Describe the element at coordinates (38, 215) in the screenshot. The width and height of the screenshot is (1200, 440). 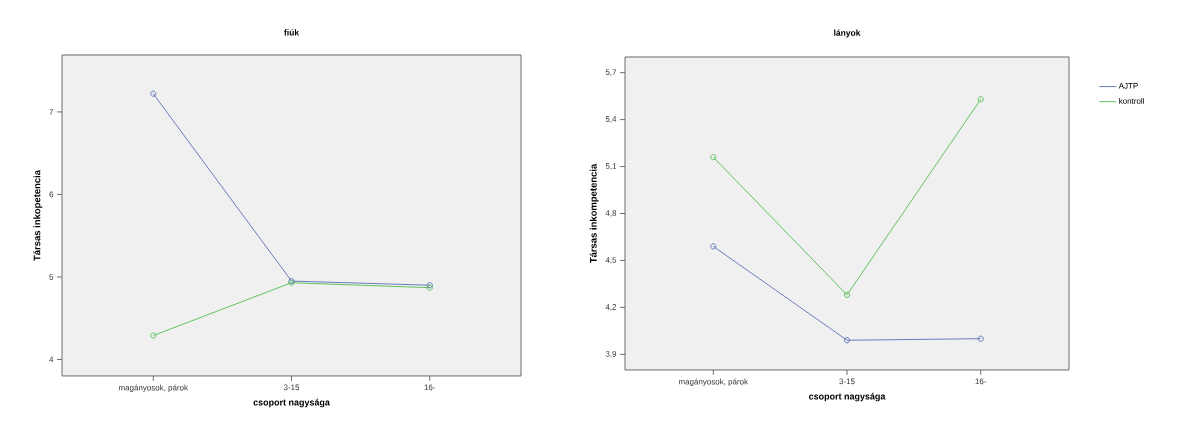
I see `y-axis-title: Társas inkopetencia` at that location.